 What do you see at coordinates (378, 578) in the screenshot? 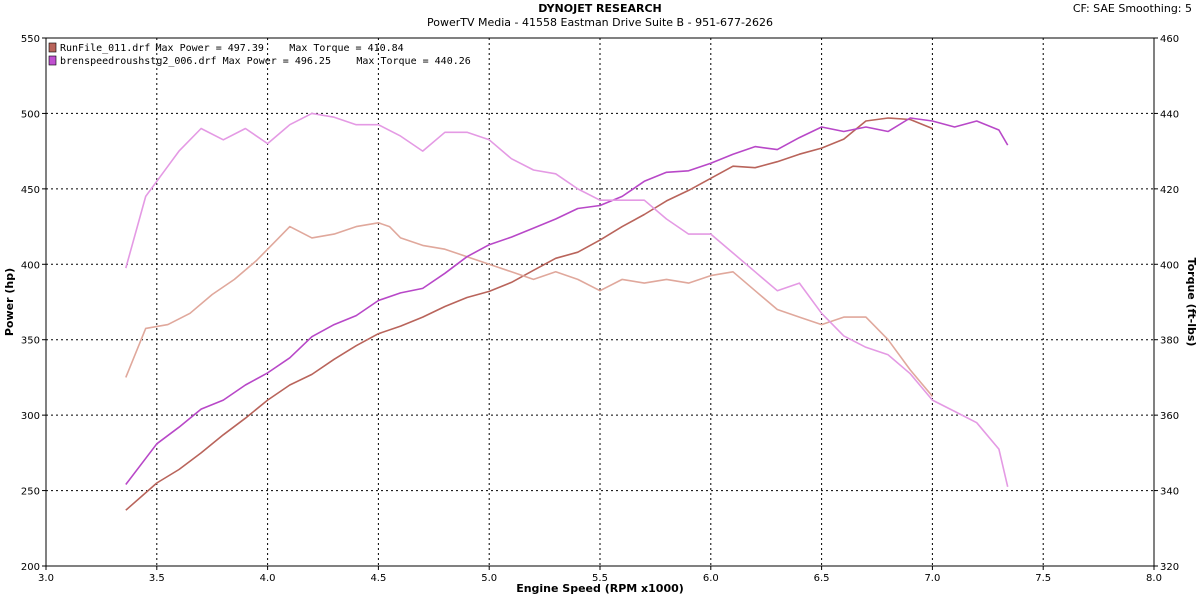
I see `x-tick-label: 4.5` at bounding box center [378, 578].